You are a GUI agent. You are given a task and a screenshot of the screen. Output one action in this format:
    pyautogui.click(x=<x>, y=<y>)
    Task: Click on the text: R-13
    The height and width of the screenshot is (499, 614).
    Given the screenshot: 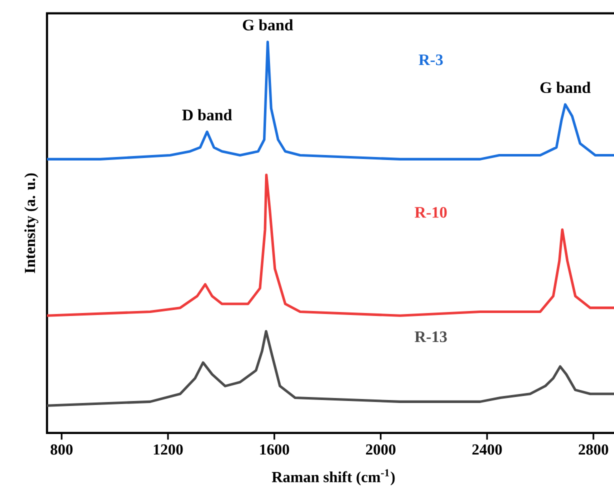 What is the action you would take?
    pyautogui.click(x=430, y=336)
    